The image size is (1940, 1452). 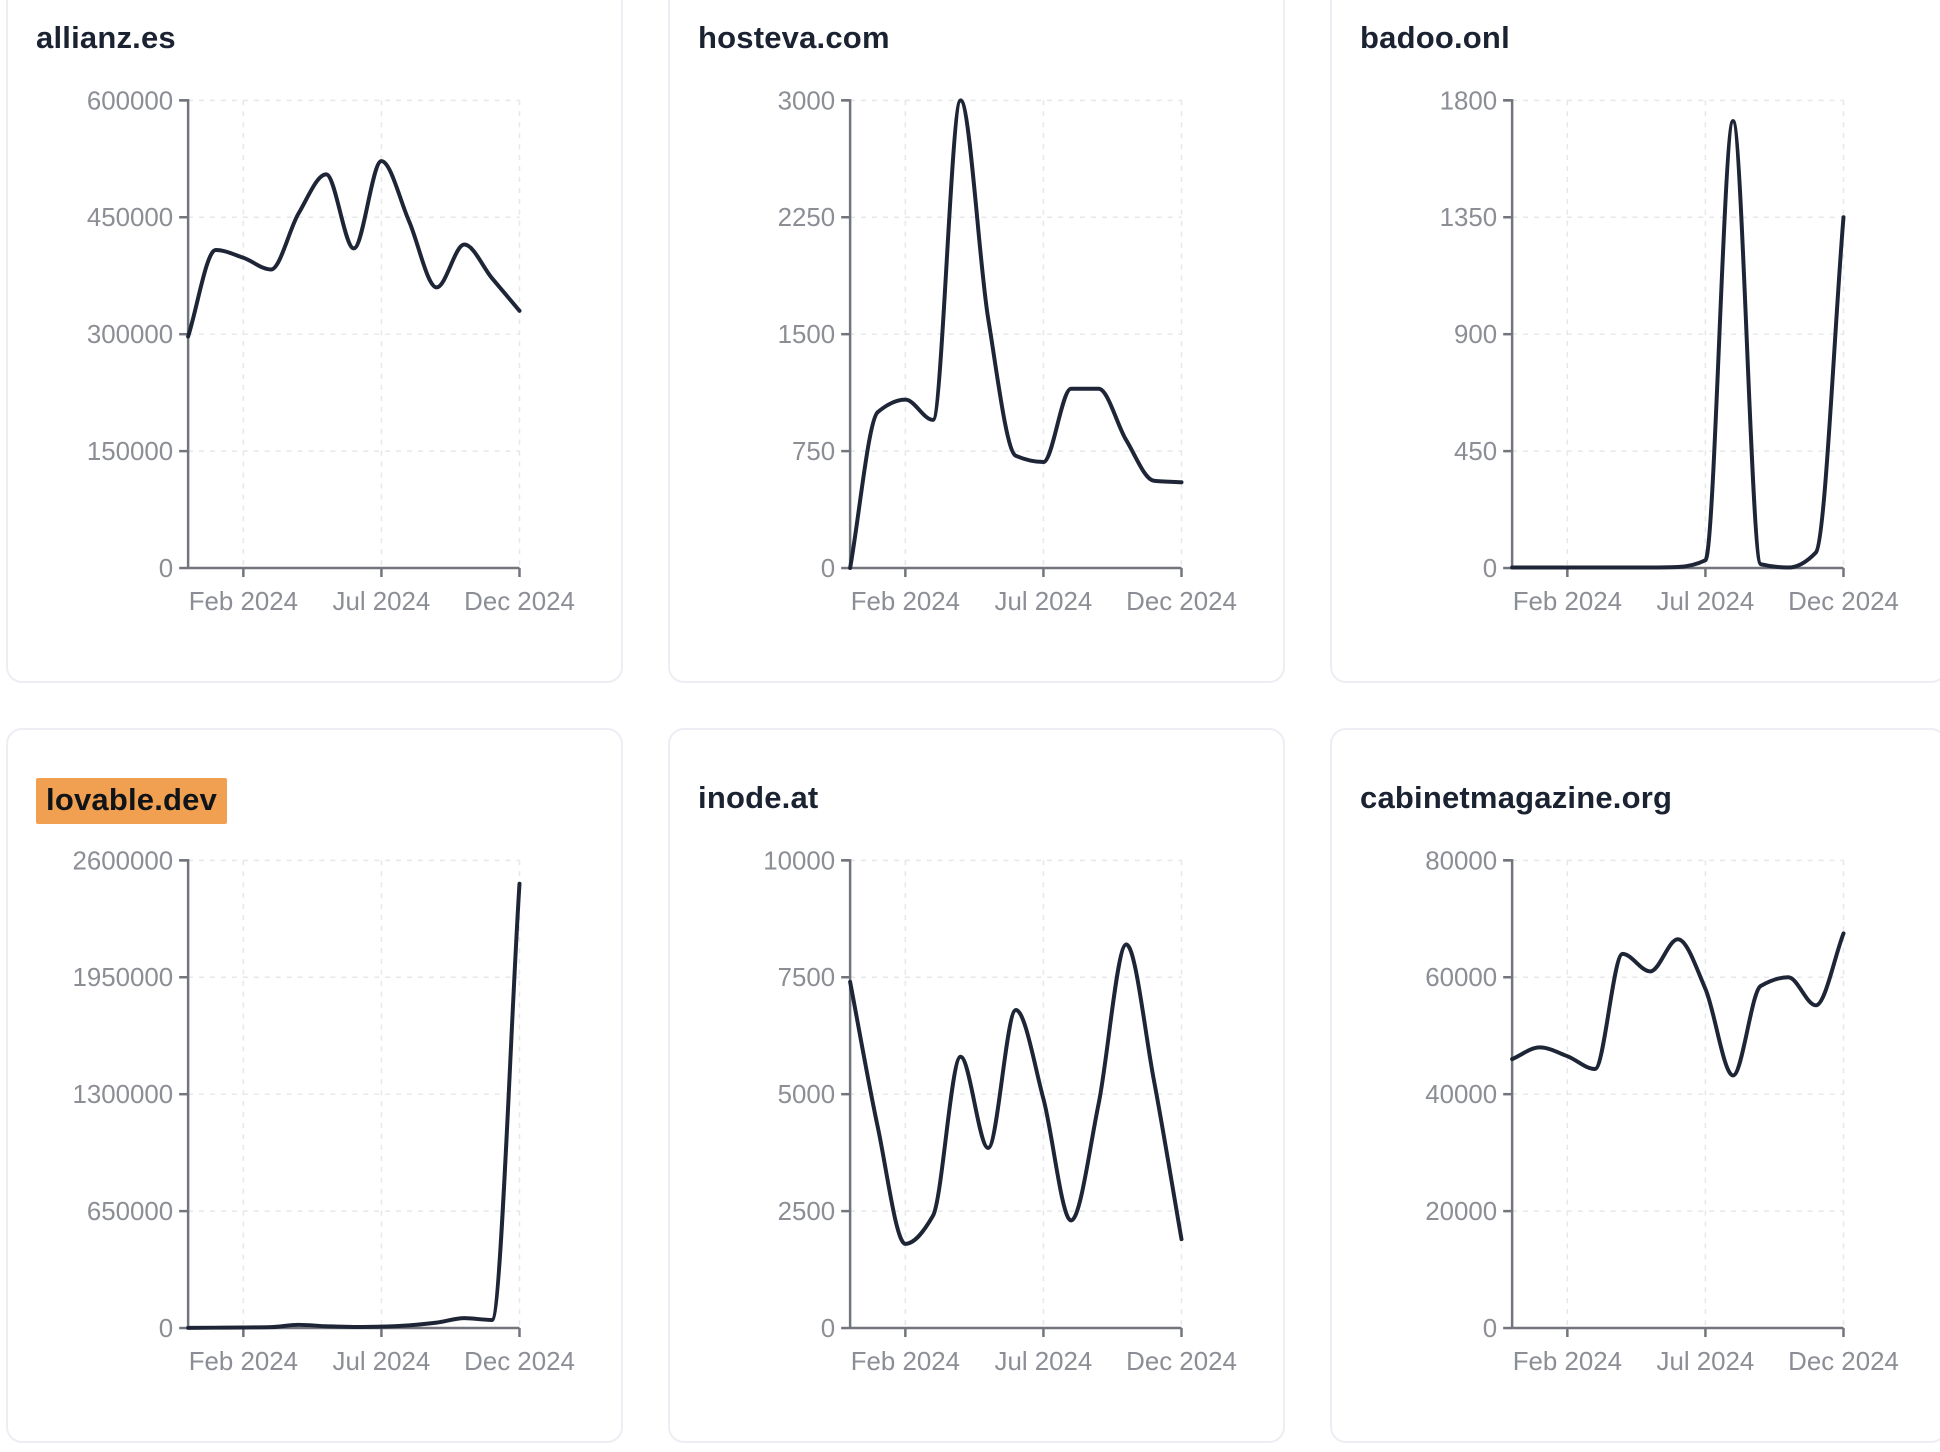 What do you see at coordinates (130, 218) in the screenshot?
I see `svg-text: 450000` at bounding box center [130, 218].